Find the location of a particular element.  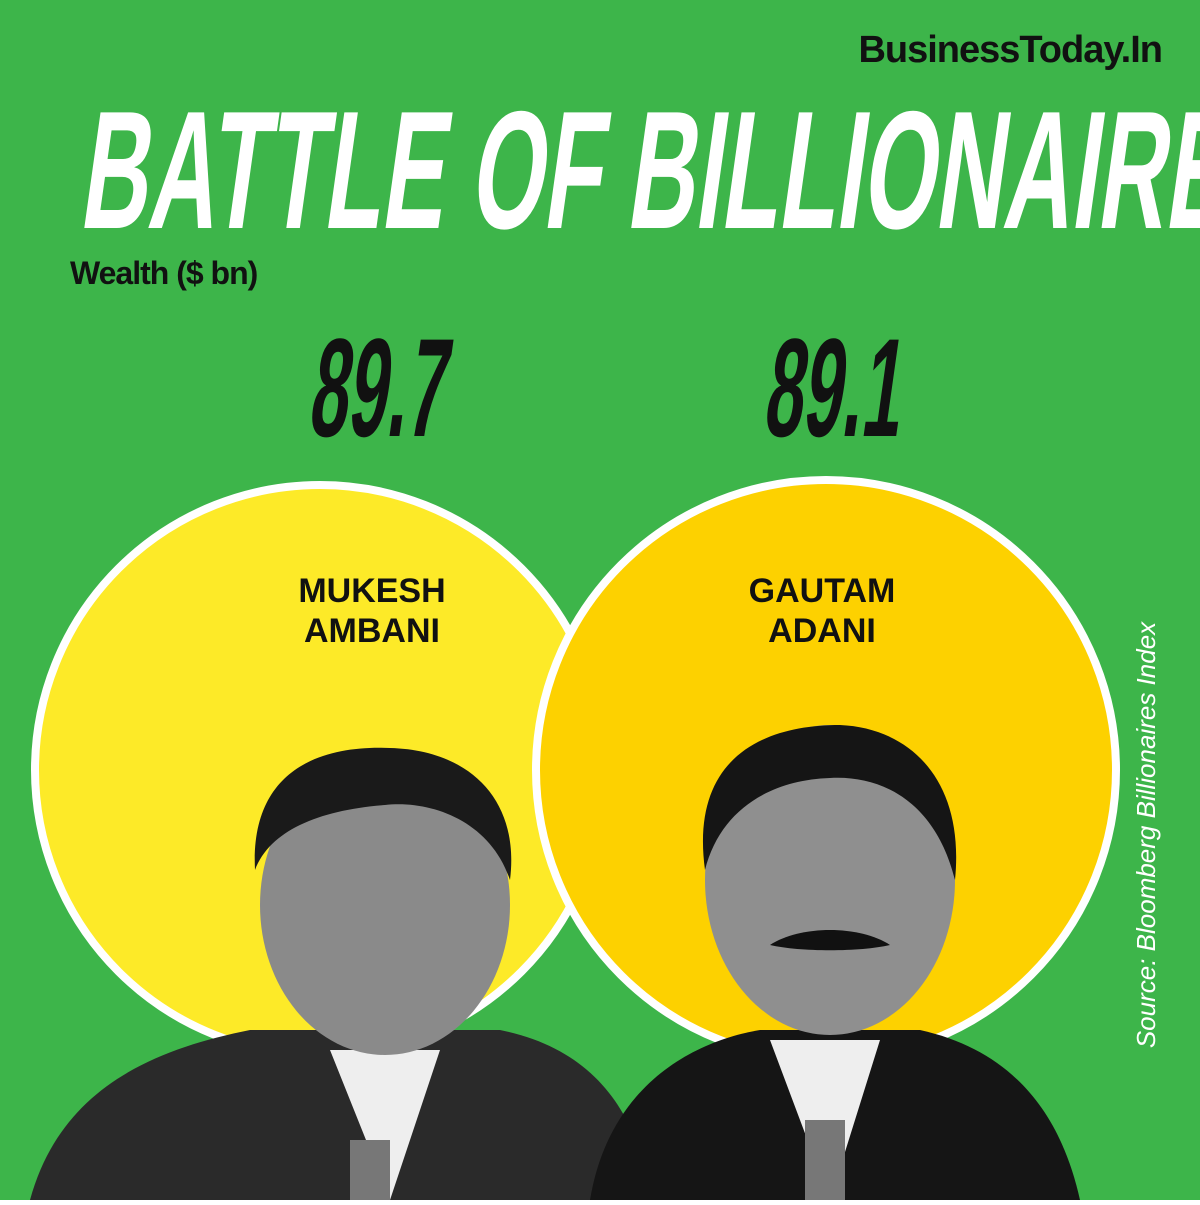

title: BATTLE OF BILLIONAIRES is located at coordinates (636, 170).